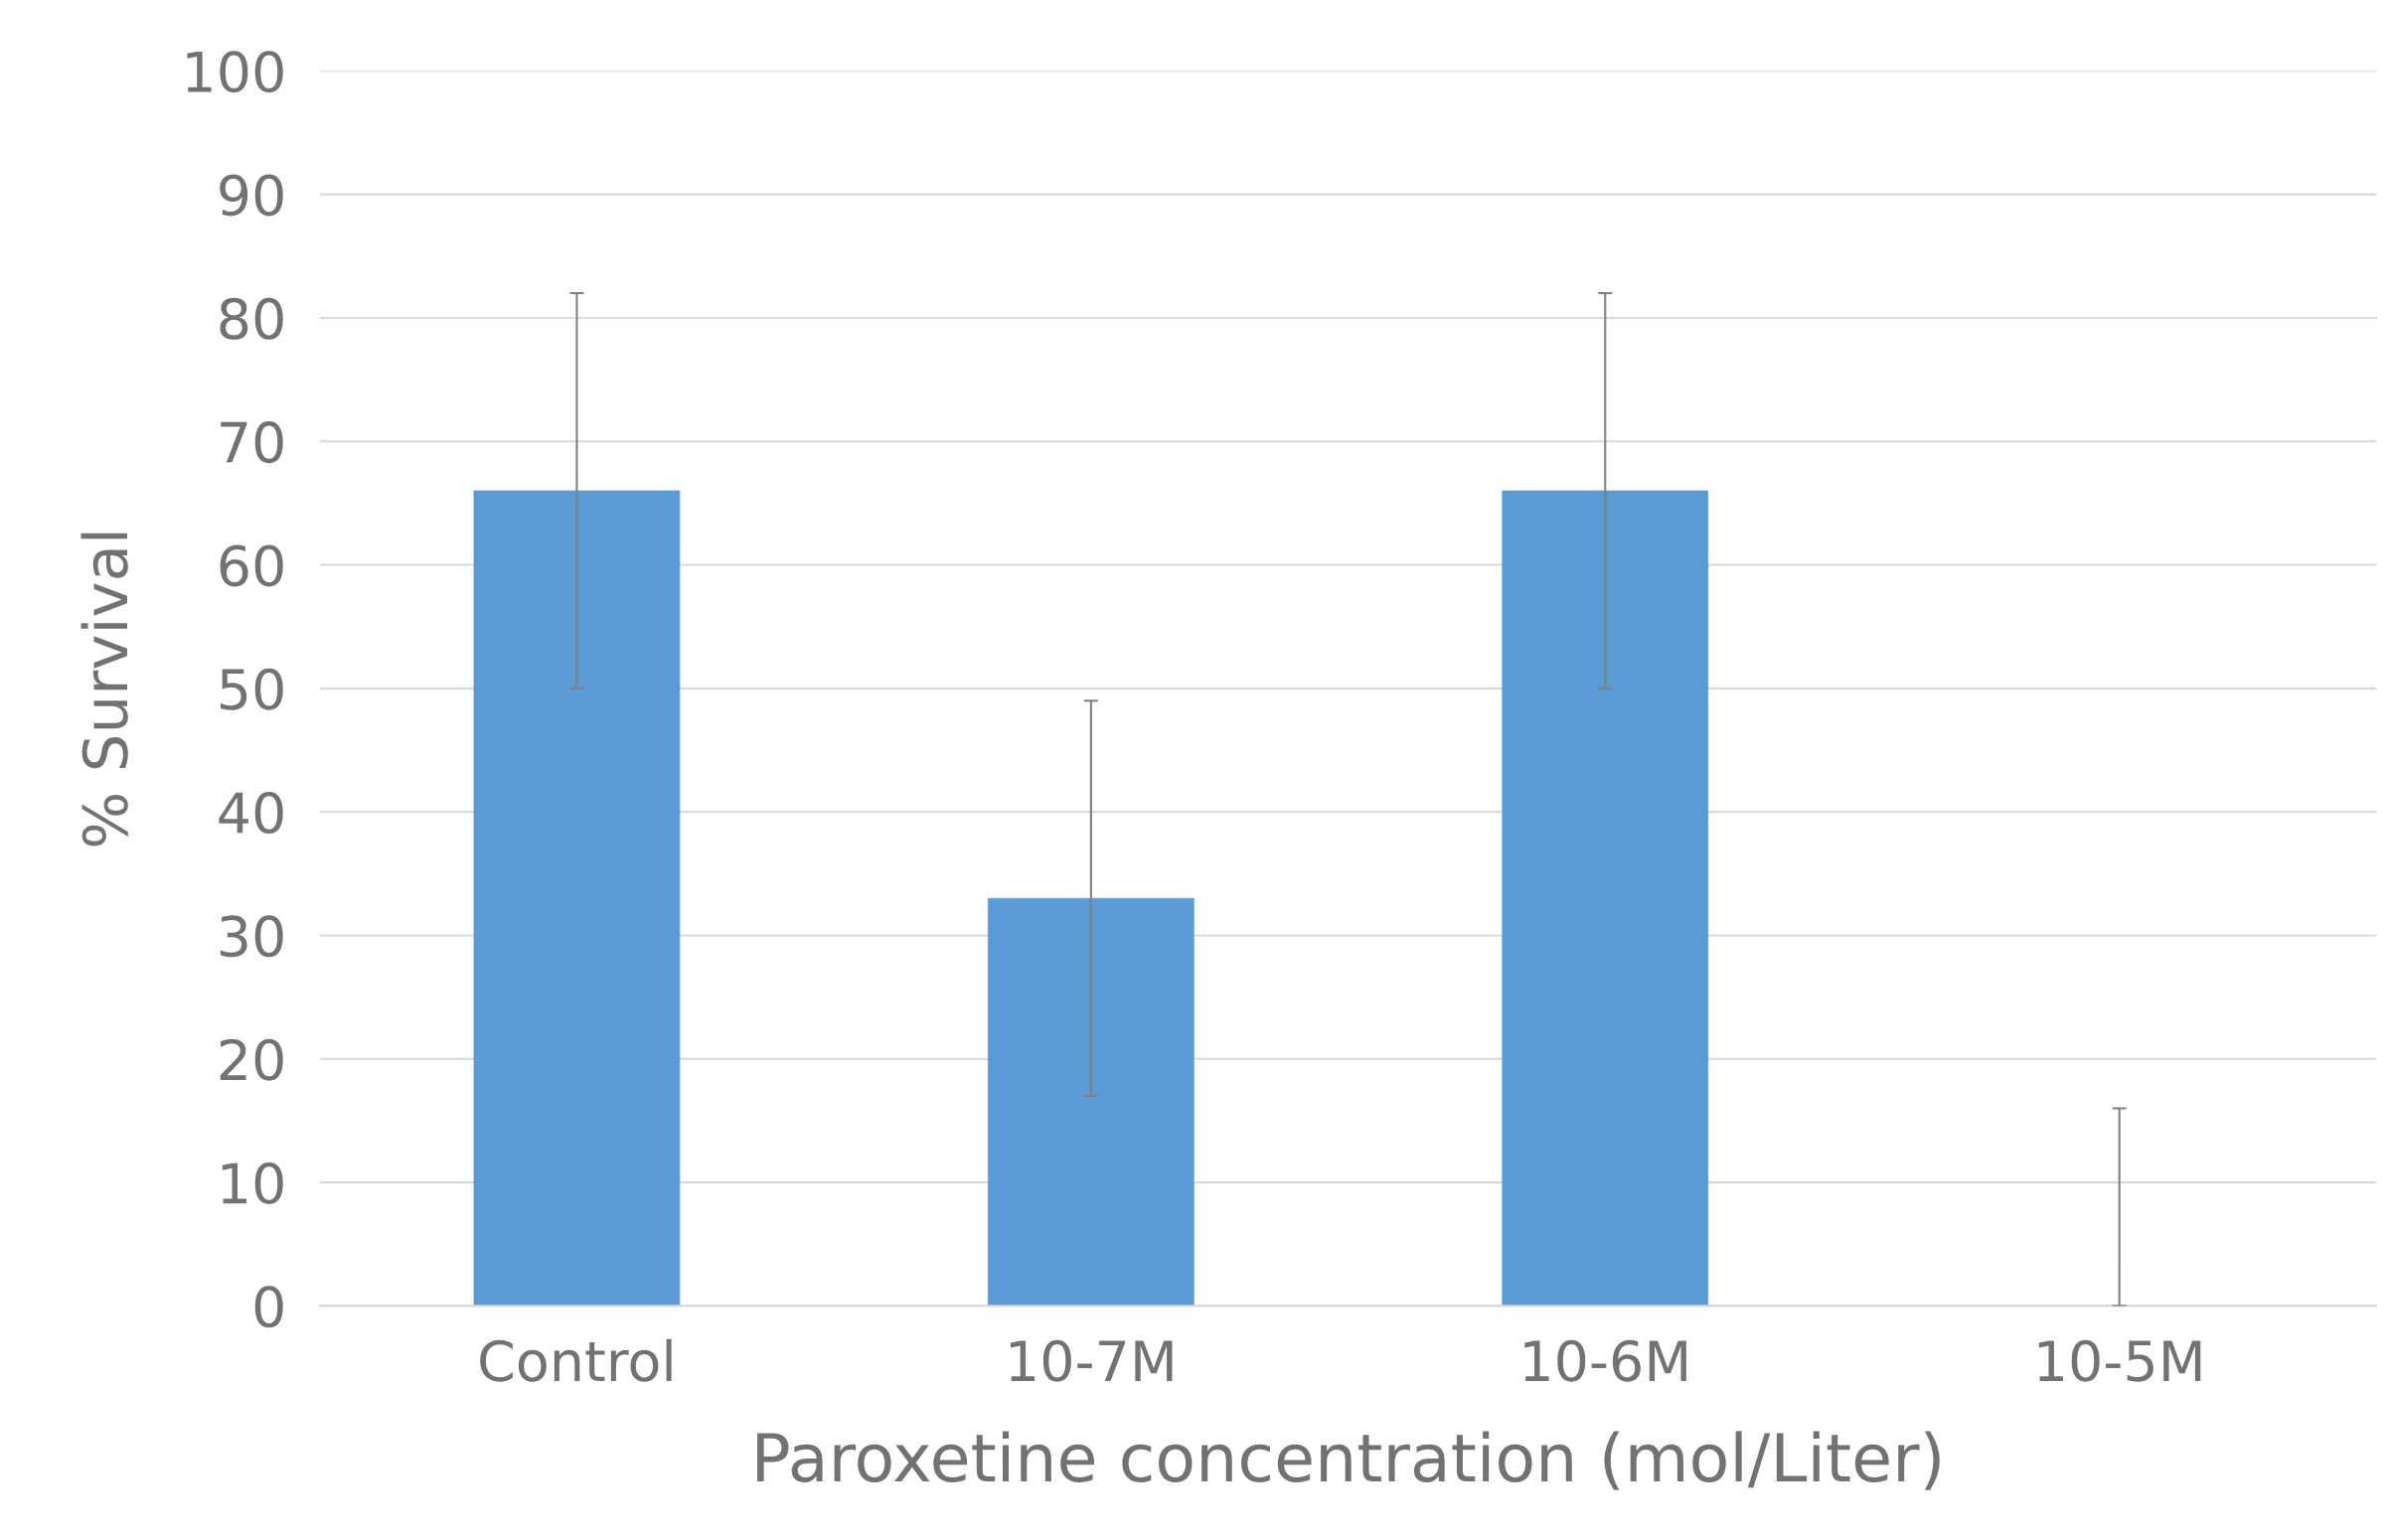  Describe the element at coordinates (251, 689) in the screenshot. I see `y-tick-label: 50` at that location.